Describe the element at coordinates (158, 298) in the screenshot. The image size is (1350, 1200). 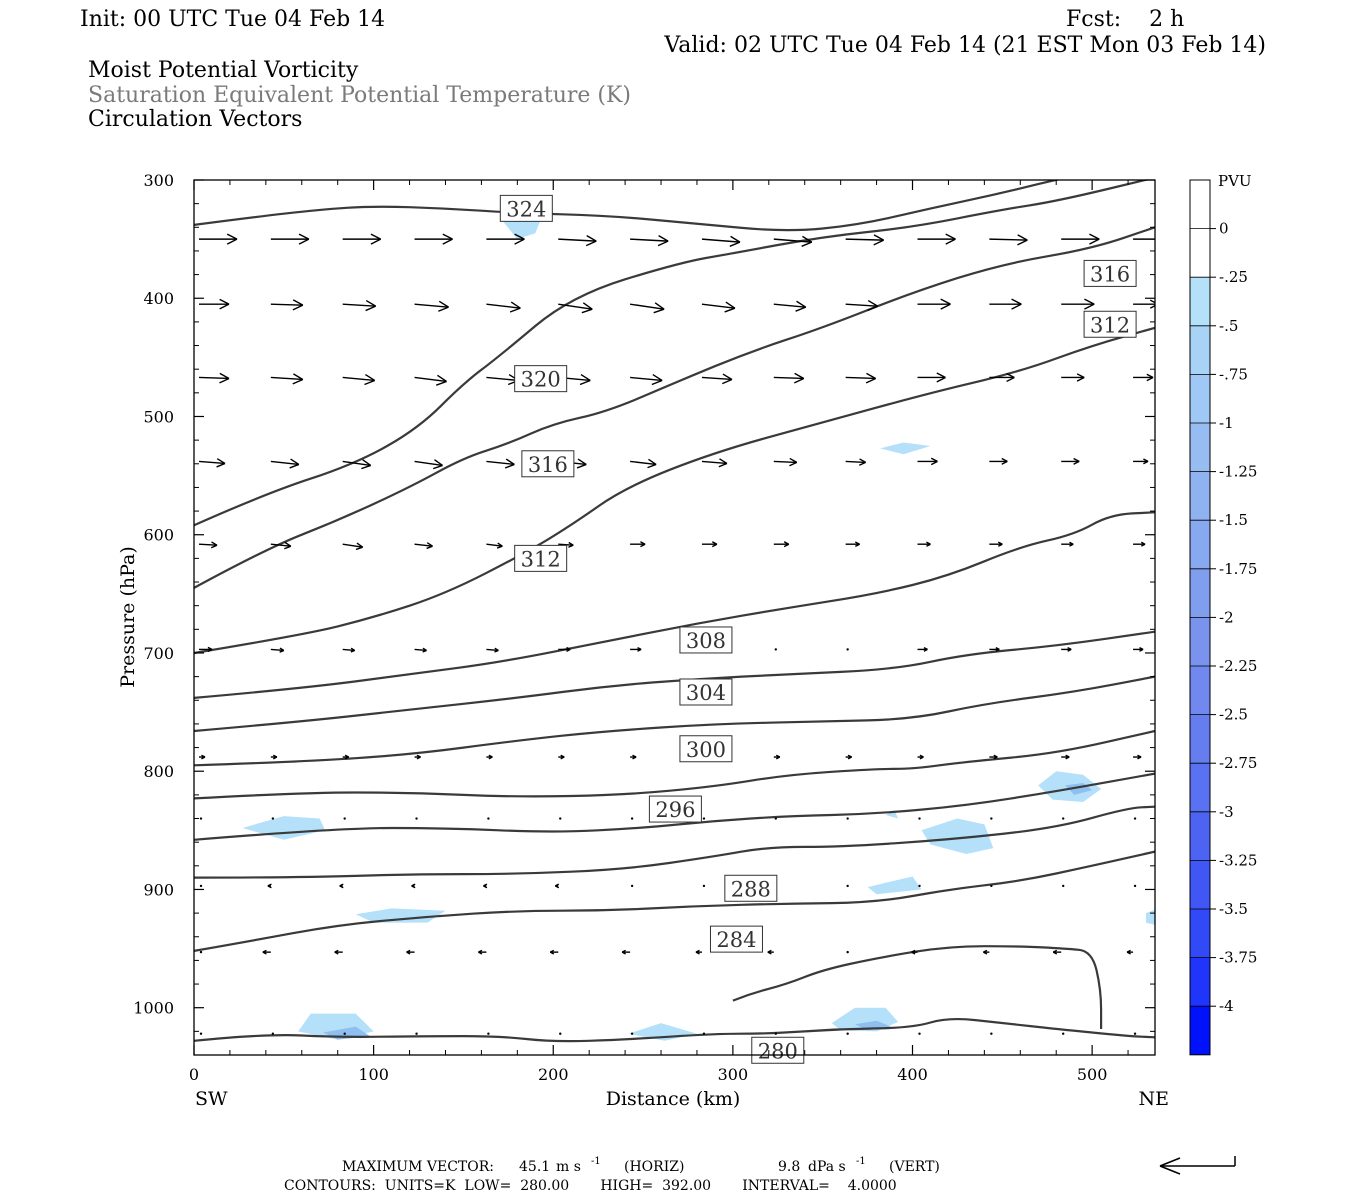
I see `y-tick-label: 400` at that location.